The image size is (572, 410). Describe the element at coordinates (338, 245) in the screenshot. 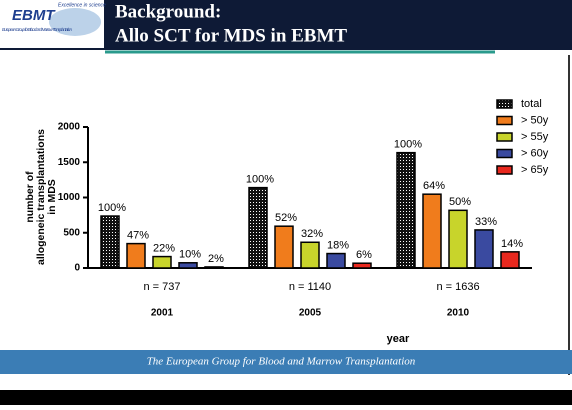

I see `data-label: 18%` at that location.